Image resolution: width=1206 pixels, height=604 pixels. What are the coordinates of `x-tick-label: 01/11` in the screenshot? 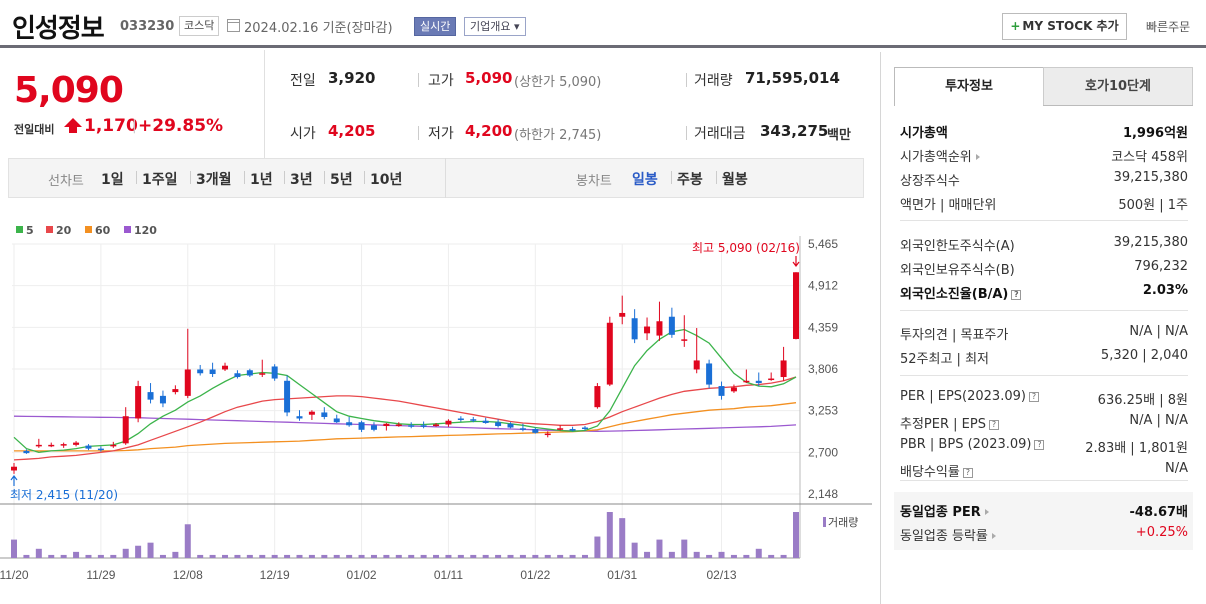 It's located at (448, 575).